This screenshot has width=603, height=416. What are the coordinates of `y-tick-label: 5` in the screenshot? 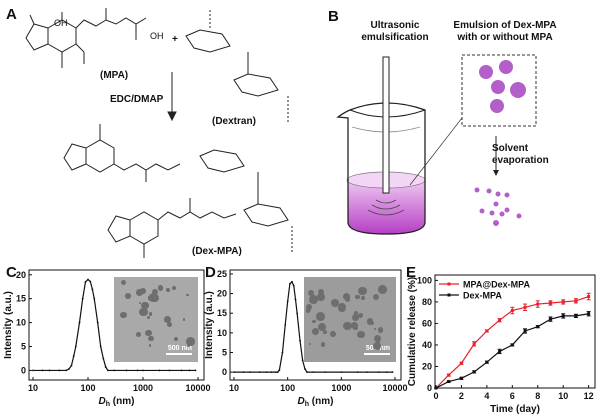 It's located at (224, 353).